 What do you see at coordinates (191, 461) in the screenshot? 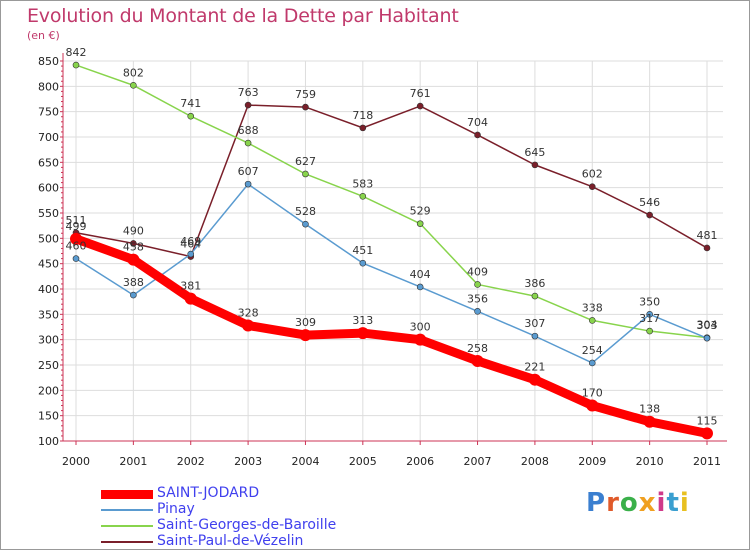
I see `x-tick-label: 2002` at bounding box center [191, 461].